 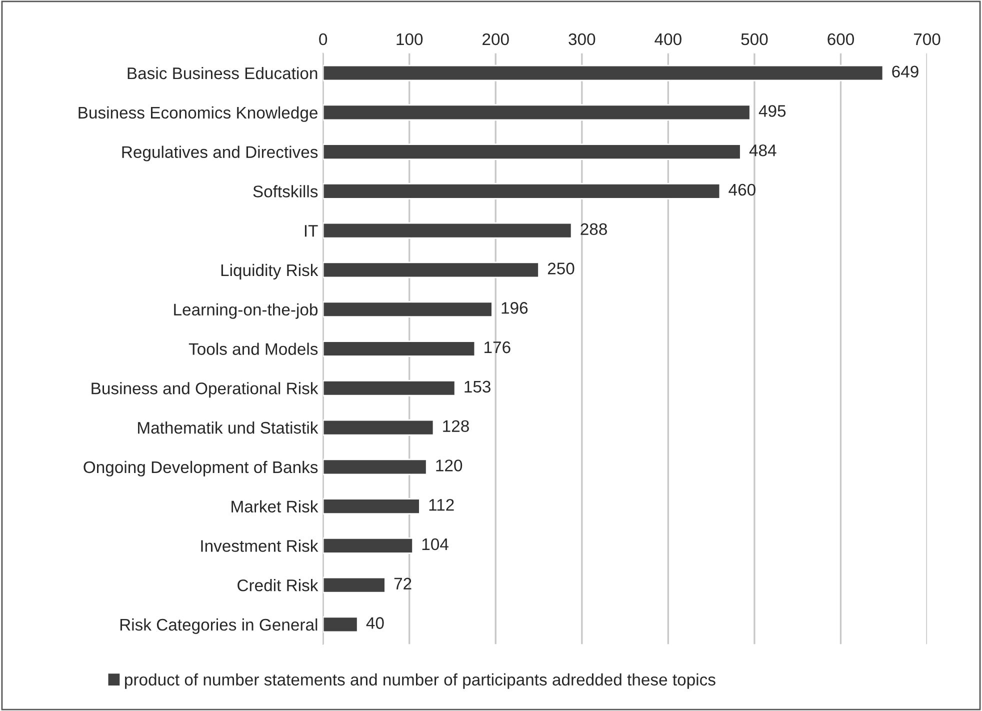 I want to click on y-tick-label: Business Economics Knowledge, so click(x=198, y=114).